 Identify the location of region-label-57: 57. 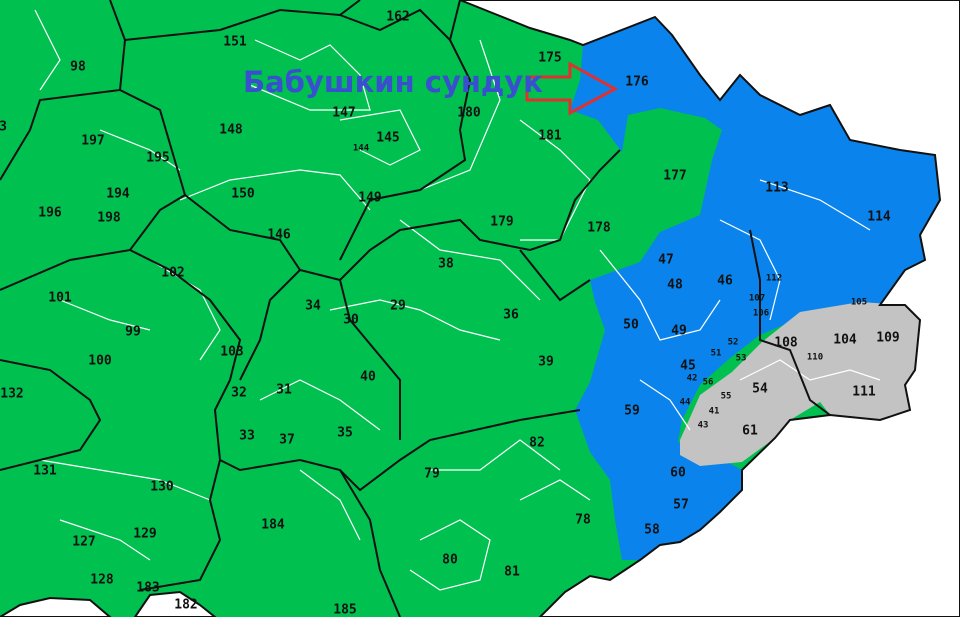
(681, 505).